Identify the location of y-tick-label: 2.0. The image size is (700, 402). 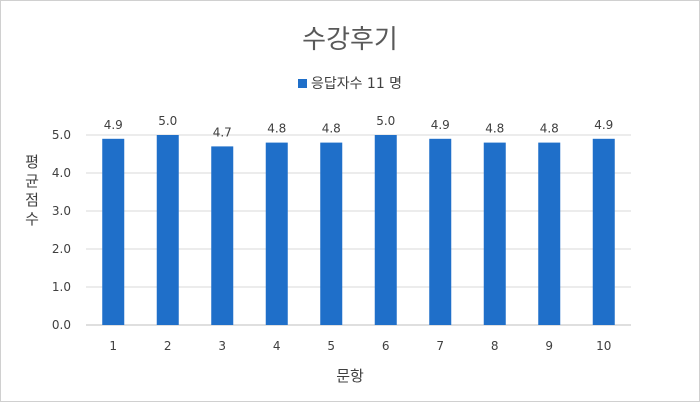
(61, 249).